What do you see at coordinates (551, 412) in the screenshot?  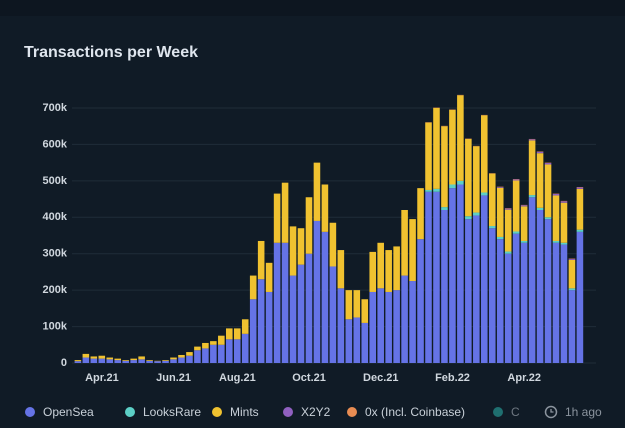 I see `clock-icon` at bounding box center [551, 412].